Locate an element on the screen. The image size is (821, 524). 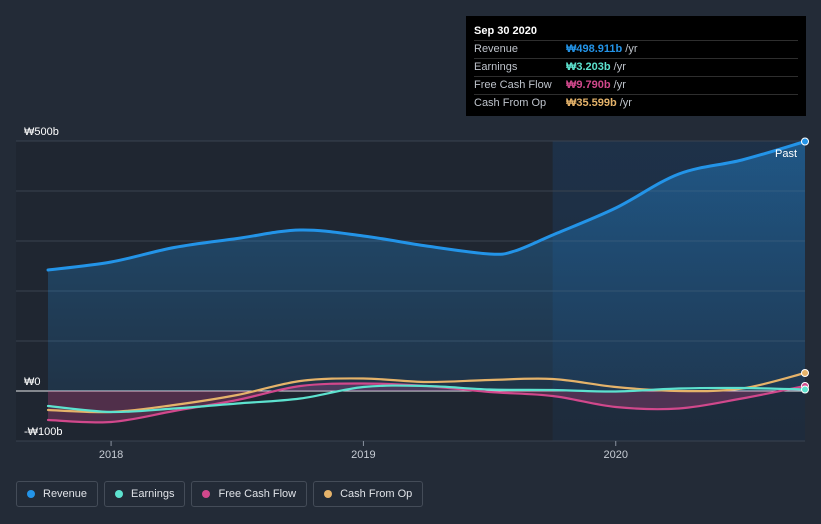
cash-from-op-end-marker is located at coordinates (805, 373).